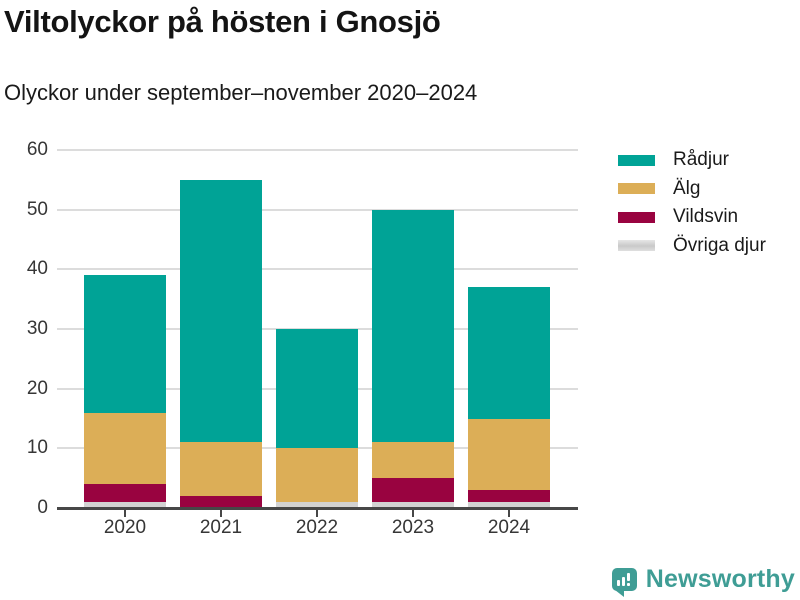 The image size is (800, 600). I want to click on legend-item-vildsvin: Vildsvin, so click(678, 216).